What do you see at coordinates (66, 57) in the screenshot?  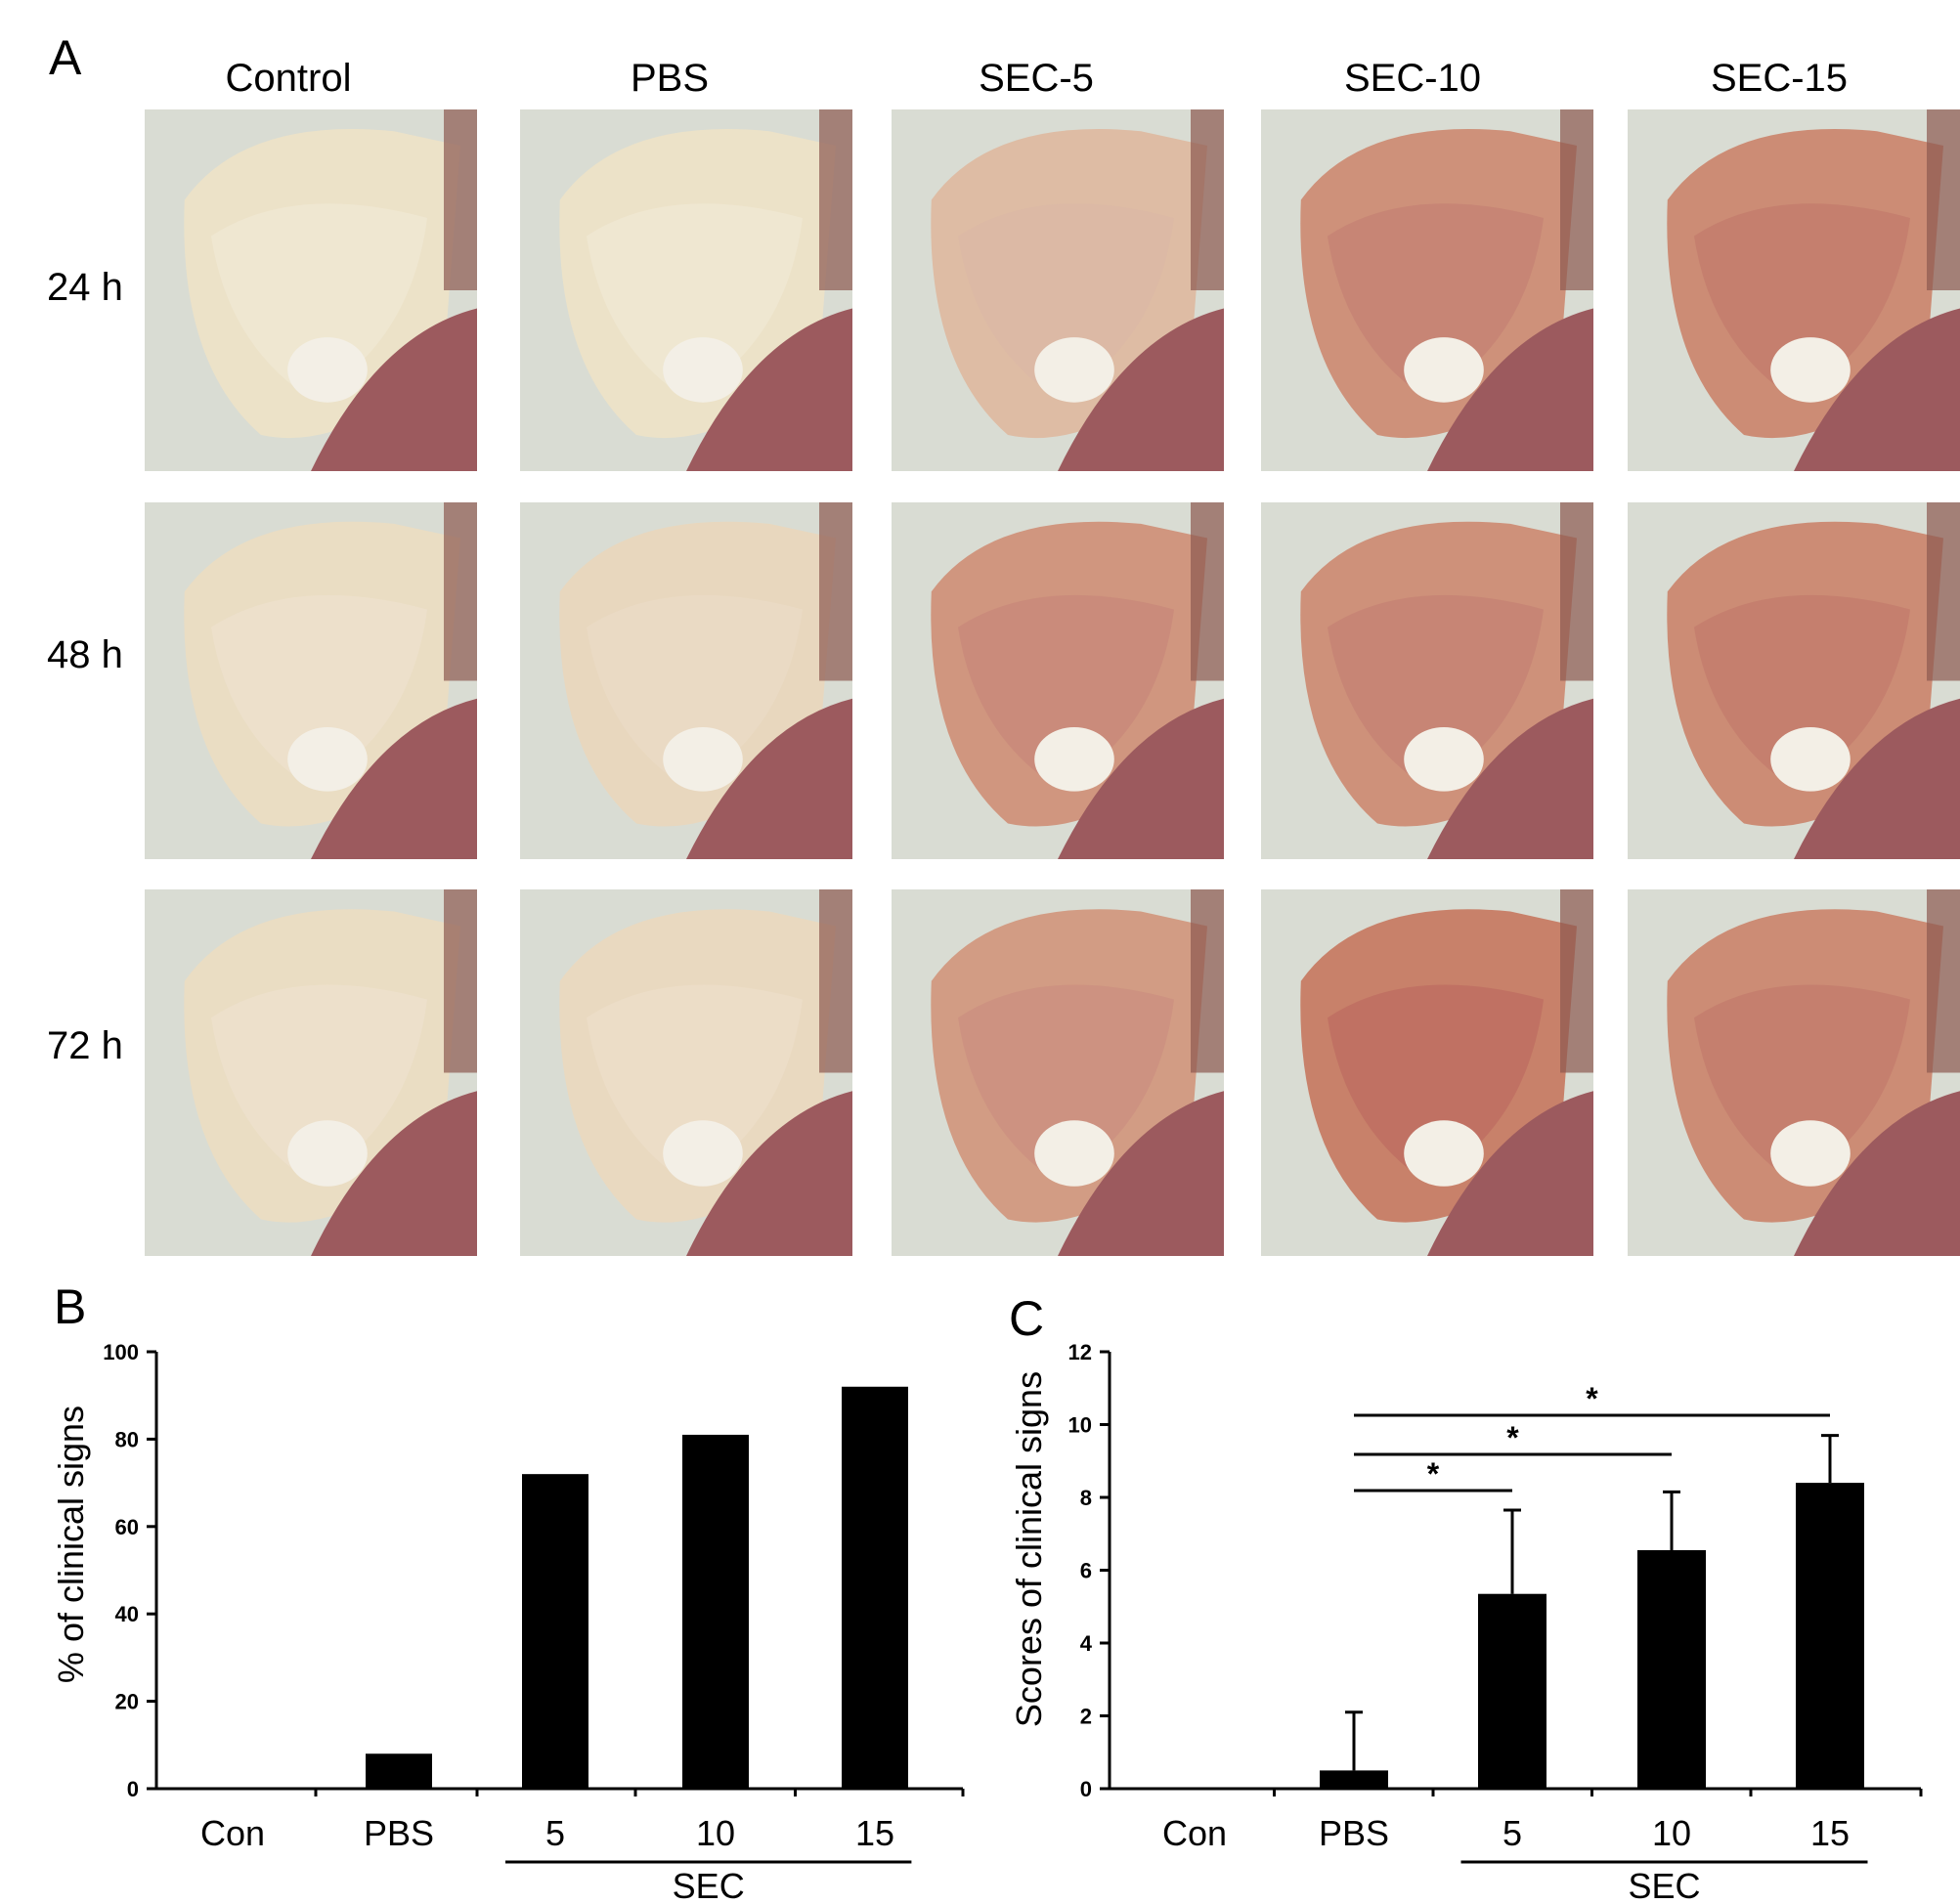 I see `panel-a-letter: A` at bounding box center [66, 57].